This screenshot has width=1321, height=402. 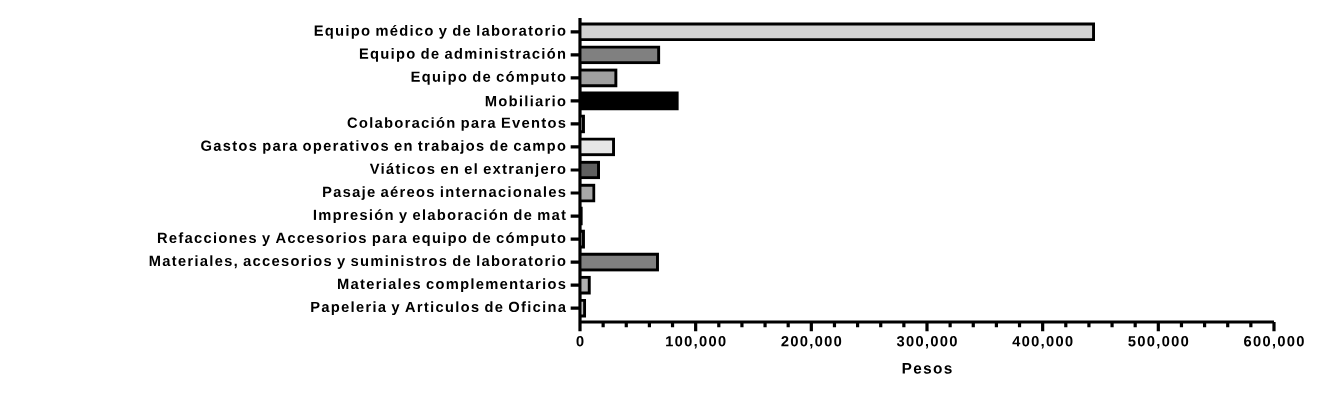 I want to click on x-tick-label: 600,000, so click(x=1274, y=342).